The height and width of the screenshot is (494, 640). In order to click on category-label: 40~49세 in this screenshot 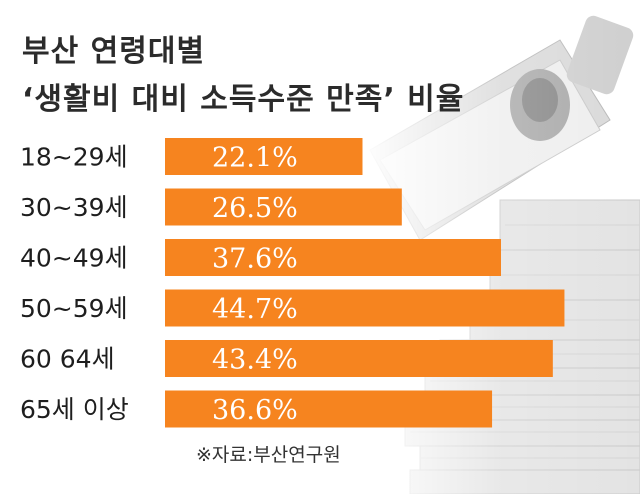, I will do `click(74, 258)`.